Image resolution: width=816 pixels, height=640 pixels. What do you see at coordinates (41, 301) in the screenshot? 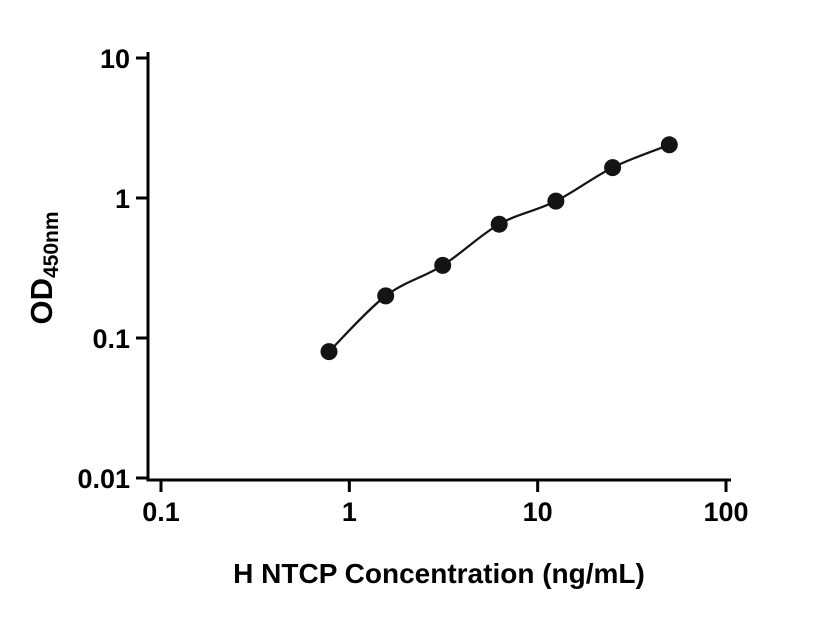
I see `y-axis-title-main: OD` at bounding box center [41, 301].